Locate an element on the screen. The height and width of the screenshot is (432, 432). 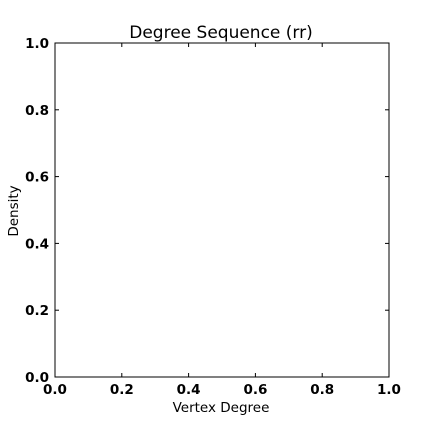
x-axis-tick-labels: 0.0 0.2 0.4 0.6 0.8 1.0 is located at coordinates (222, 390).